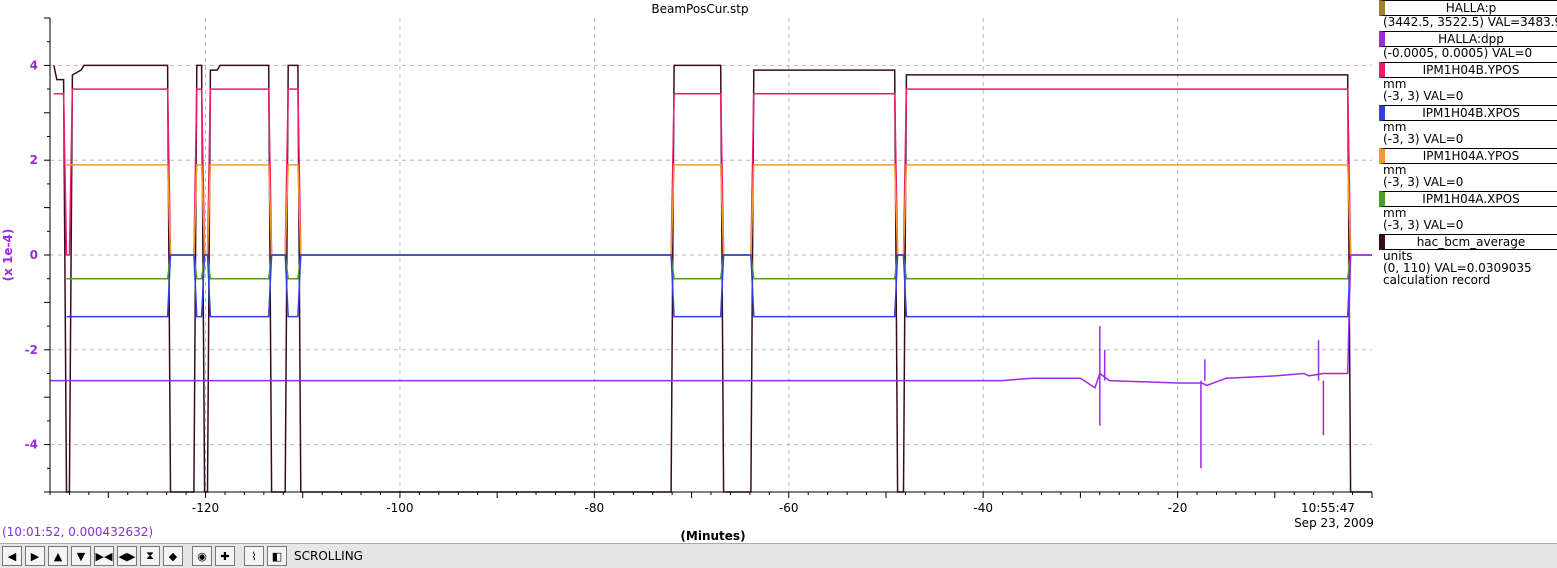 This screenshot has width=1557, height=568. Describe the element at coordinates (1178, 508) in the screenshot. I see `x-tick-label: -20` at that location.